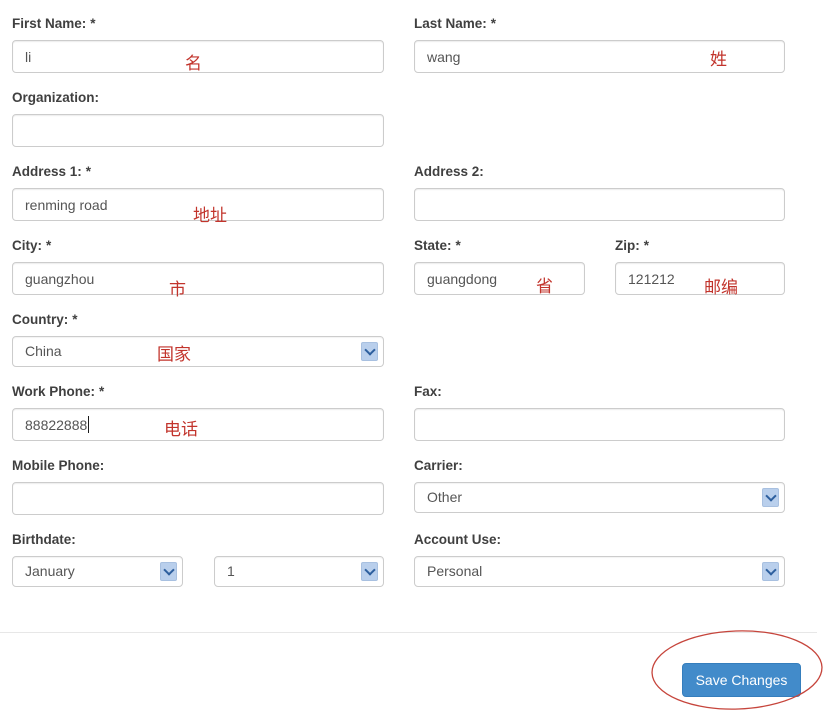  I want to click on birthdate-label-text: Birthdate:, so click(44, 539).